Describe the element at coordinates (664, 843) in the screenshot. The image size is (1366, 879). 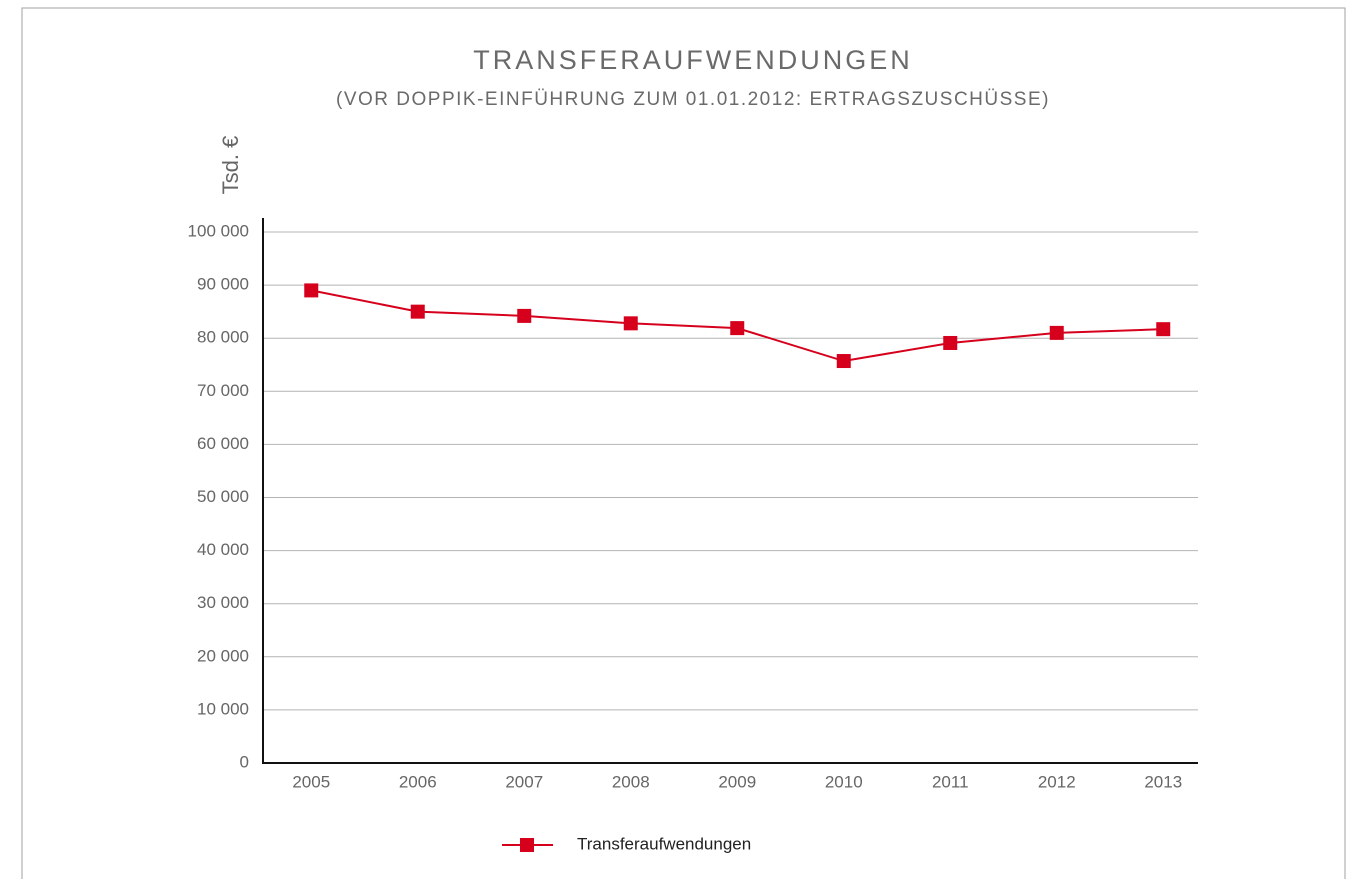
I see `legend-label: Transferaufwendungen` at that location.